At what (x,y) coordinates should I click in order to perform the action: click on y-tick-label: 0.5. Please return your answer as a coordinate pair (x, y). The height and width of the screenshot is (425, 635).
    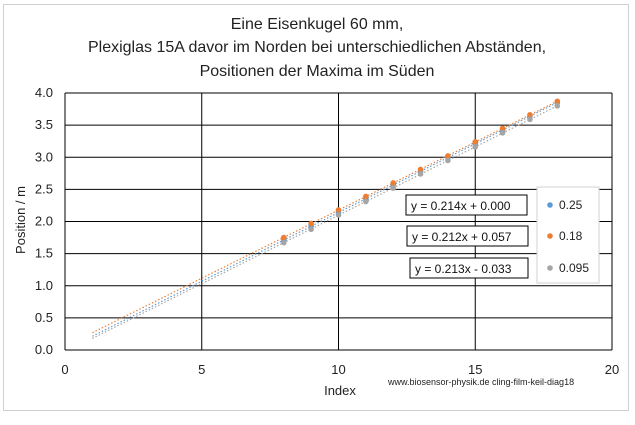
    Looking at the image, I should click on (44, 317).